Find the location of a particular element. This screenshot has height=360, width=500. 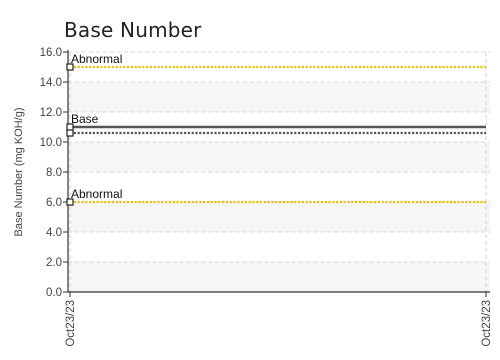

x-axis-ticks: Oct23/23 Oct23/23 is located at coordinates (279, 319).